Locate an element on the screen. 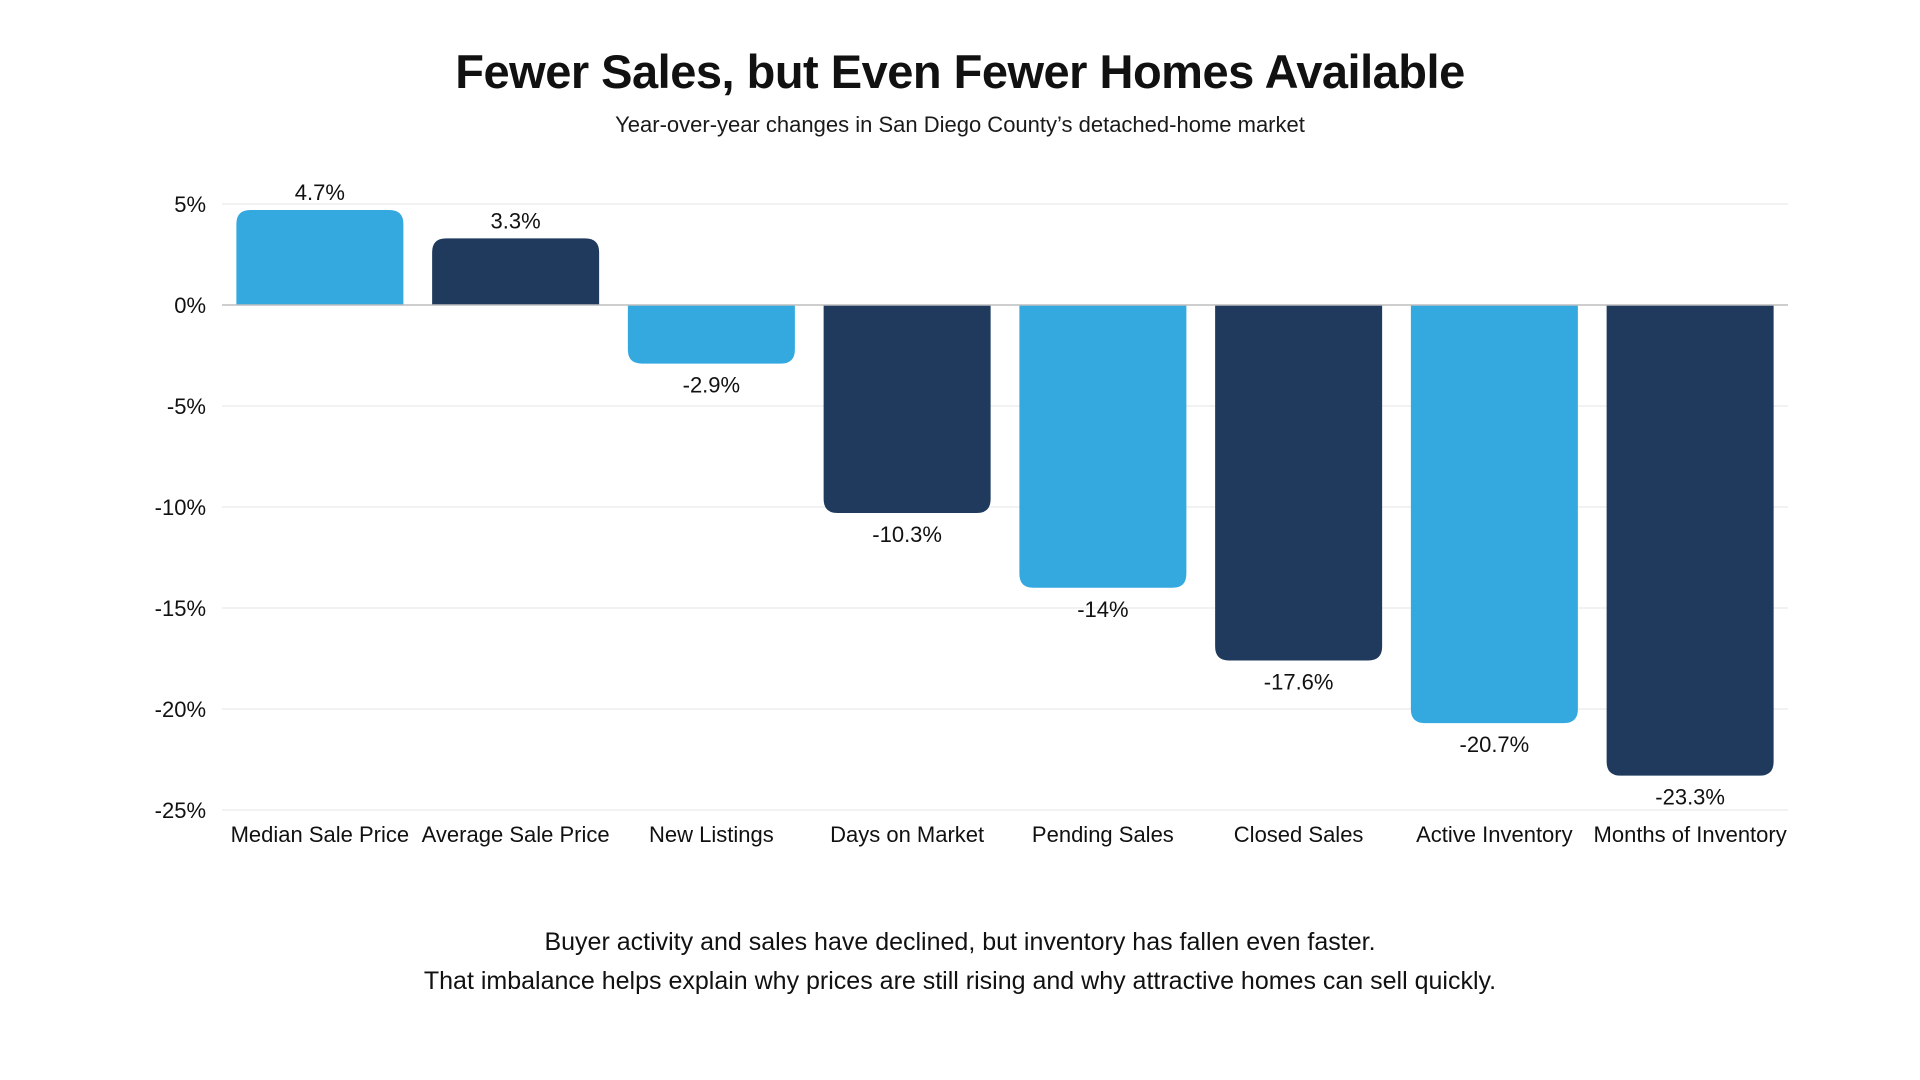  data-label: 4.7% is located at coordinates (320, 192).